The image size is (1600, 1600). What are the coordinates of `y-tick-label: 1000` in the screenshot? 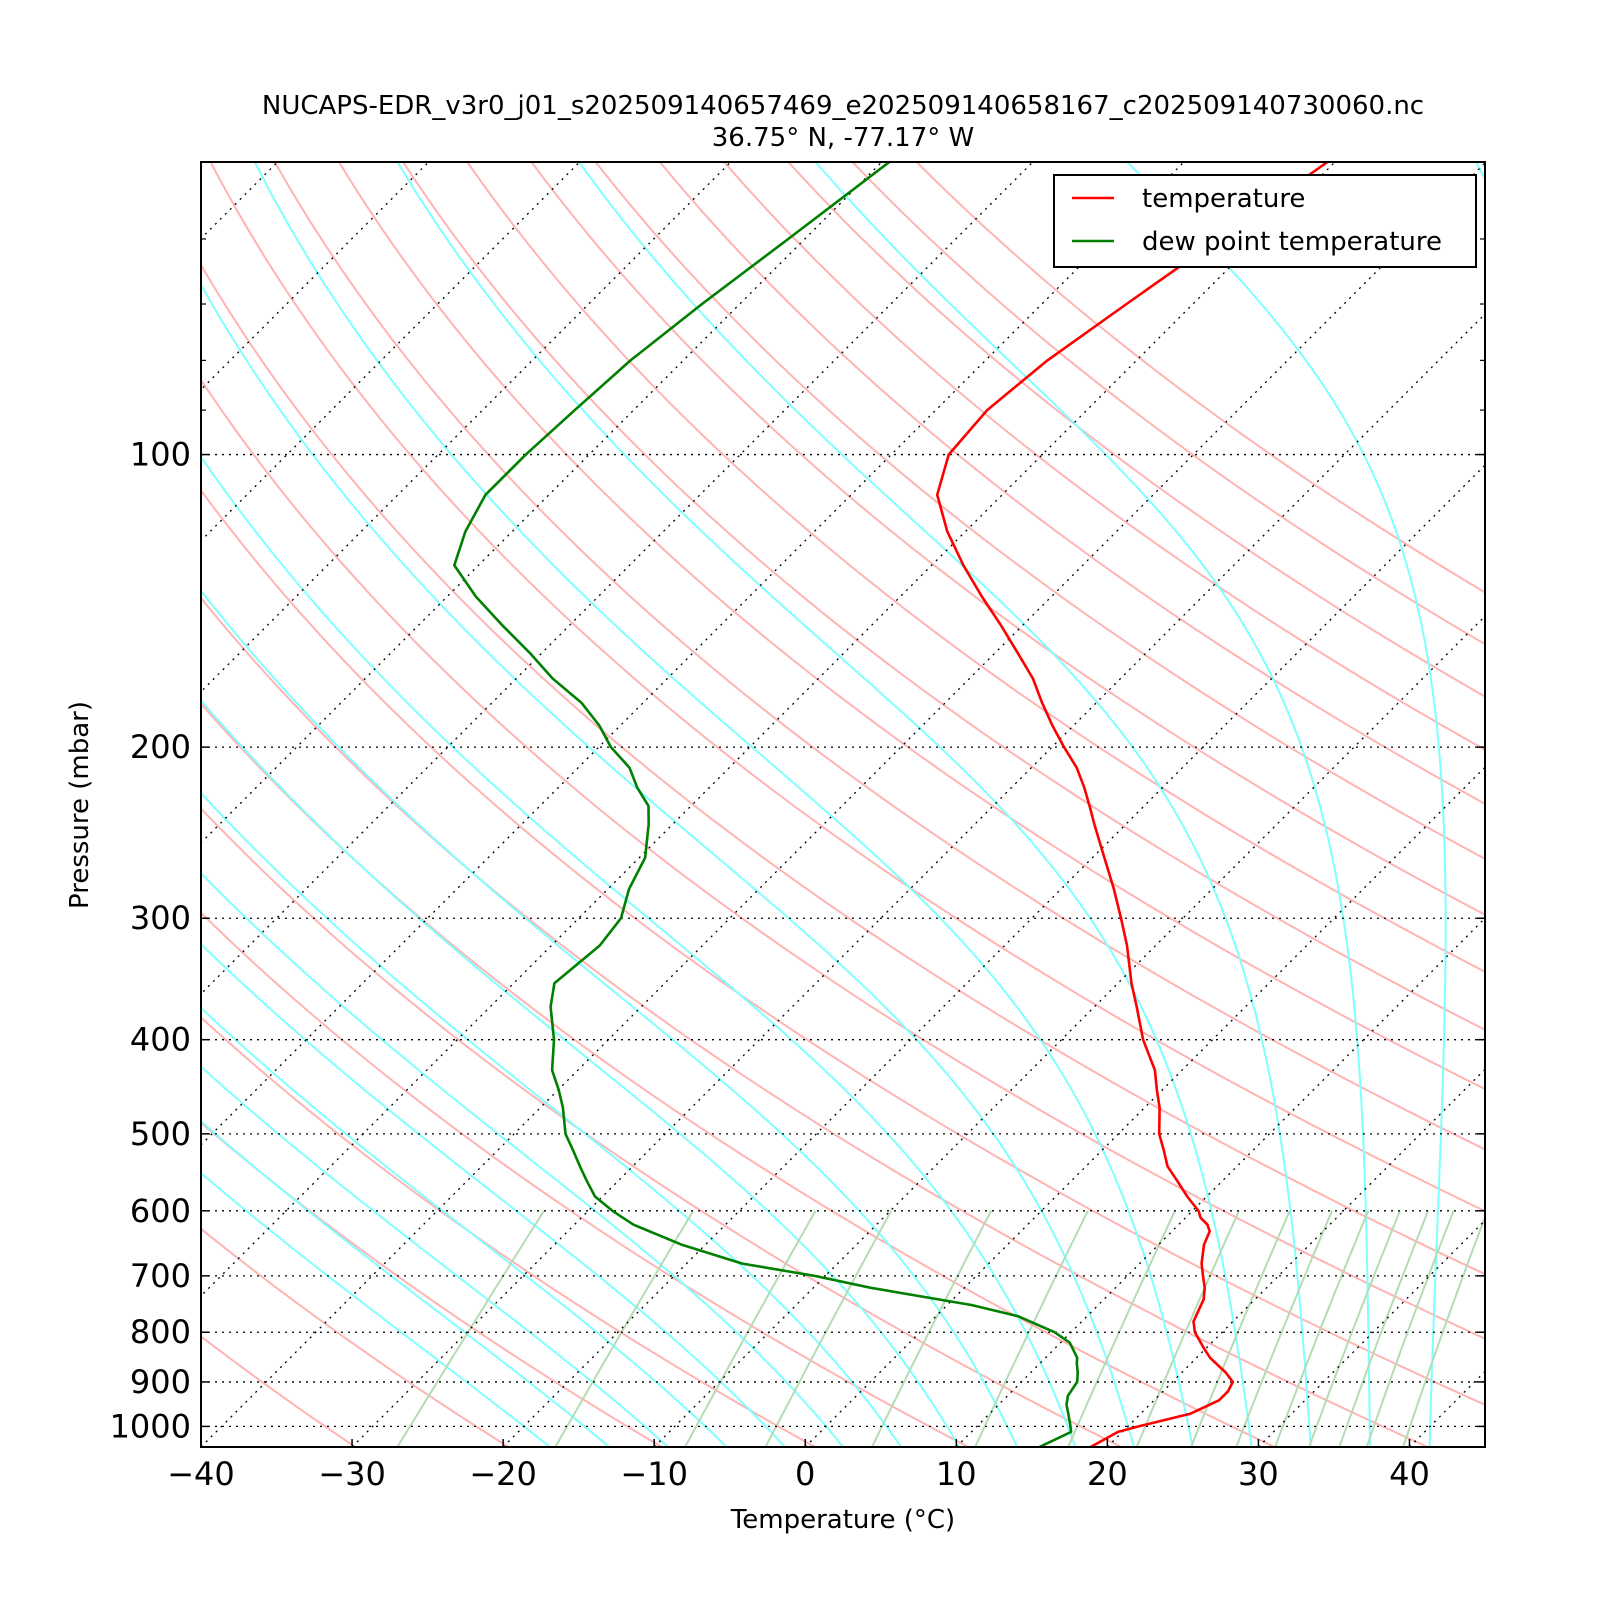 It's located at (150, 1426).